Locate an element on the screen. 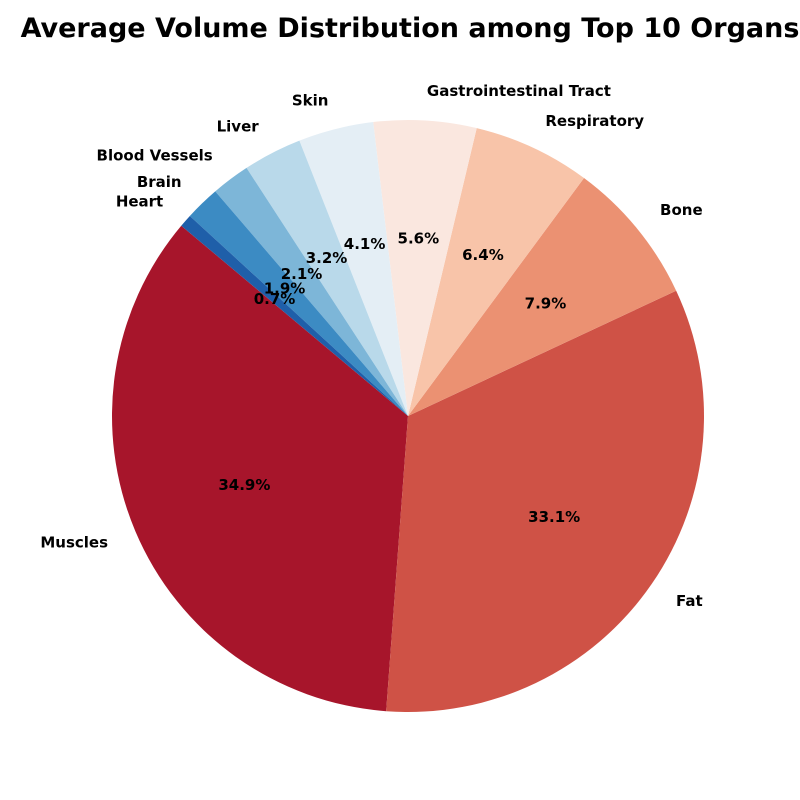 This screenshot has height=800, width=800. category-label-muscles: Muscles is located at coordinates (74, 543).